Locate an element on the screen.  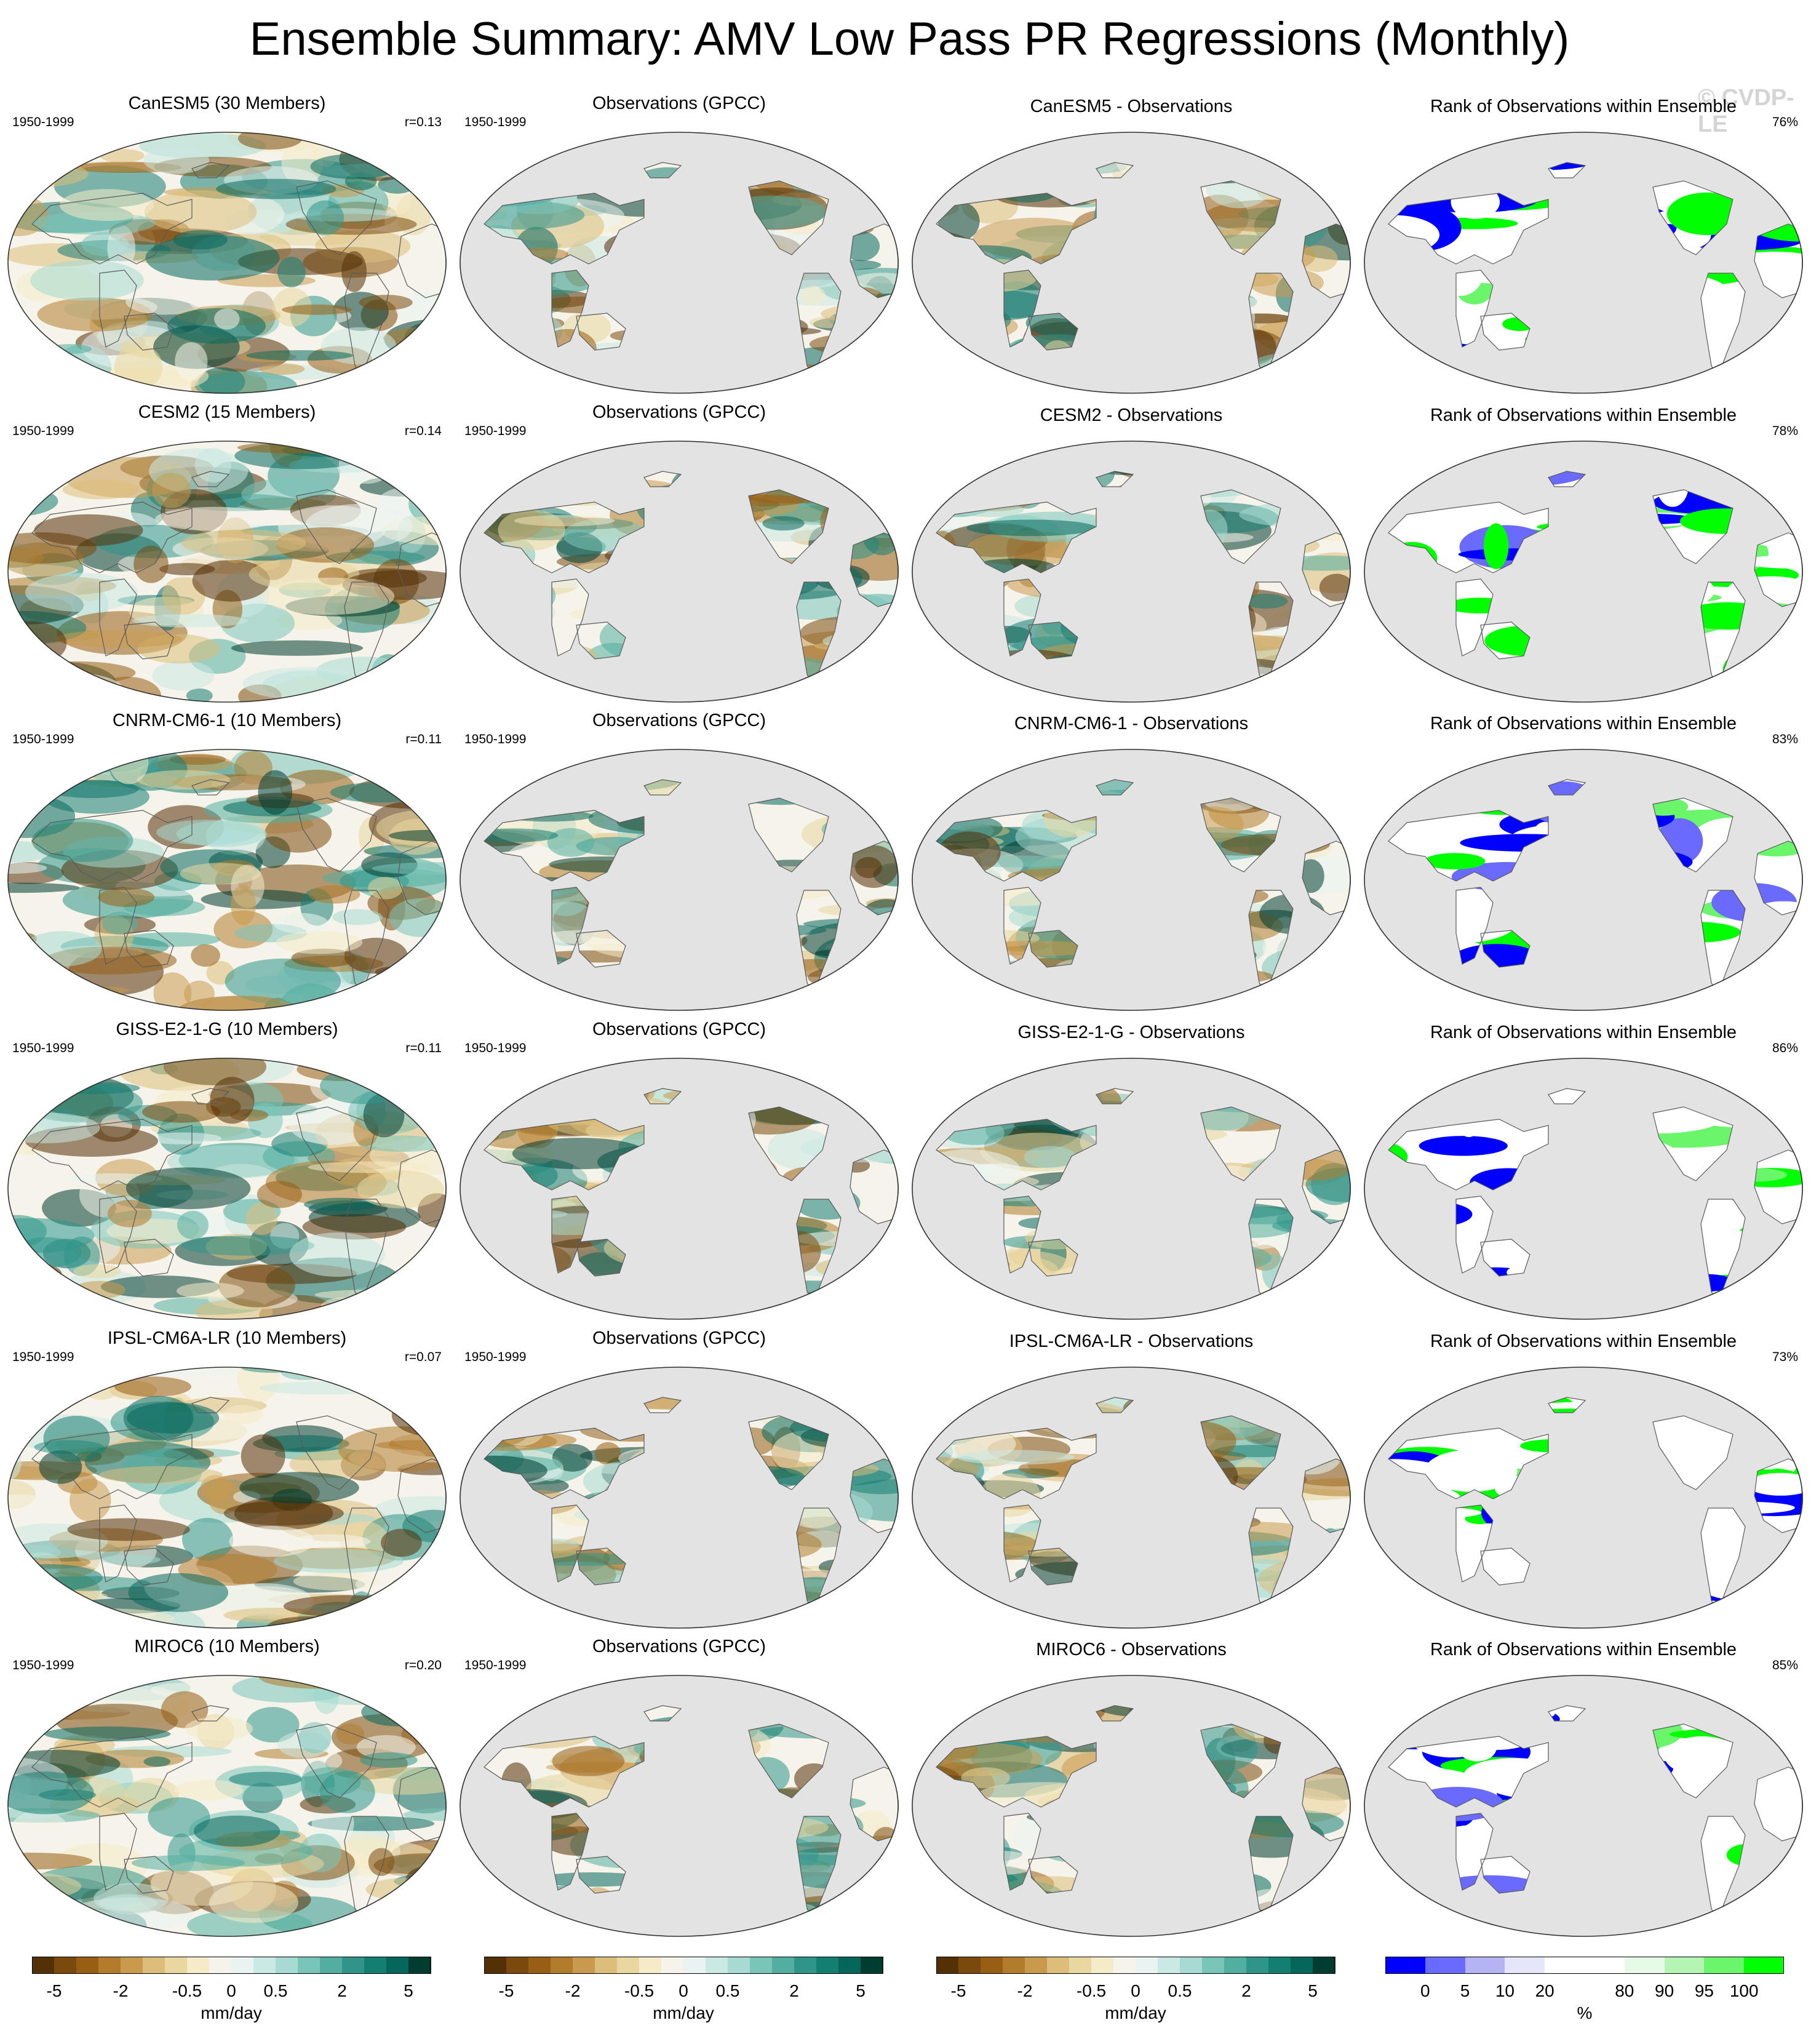
rank-percent-label: 73% is located at coordinates (1785, 1357).